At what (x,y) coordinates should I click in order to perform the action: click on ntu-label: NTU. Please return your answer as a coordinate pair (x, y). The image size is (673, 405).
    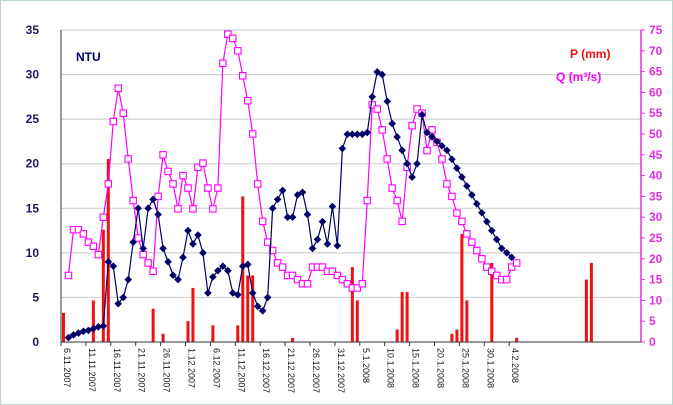
    Looking at the image, I should click on (88, 57).